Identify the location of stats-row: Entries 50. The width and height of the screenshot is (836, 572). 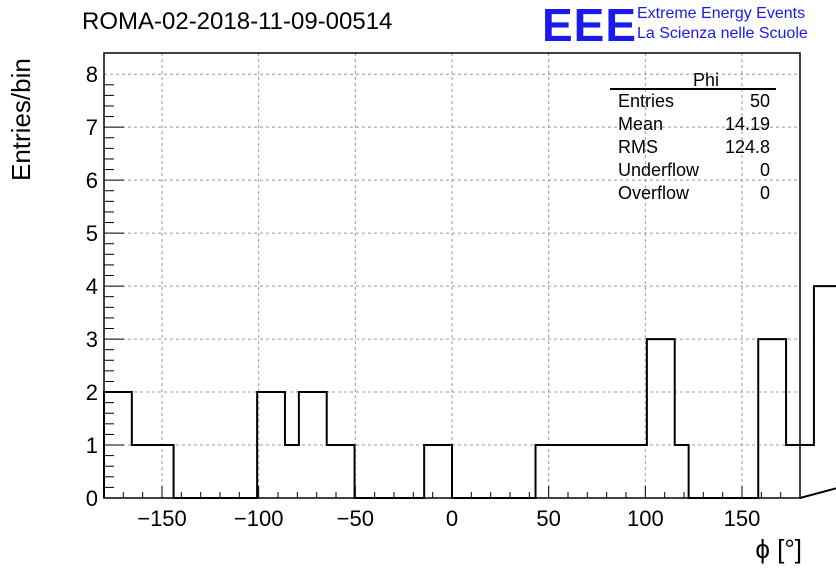
(693, 101).